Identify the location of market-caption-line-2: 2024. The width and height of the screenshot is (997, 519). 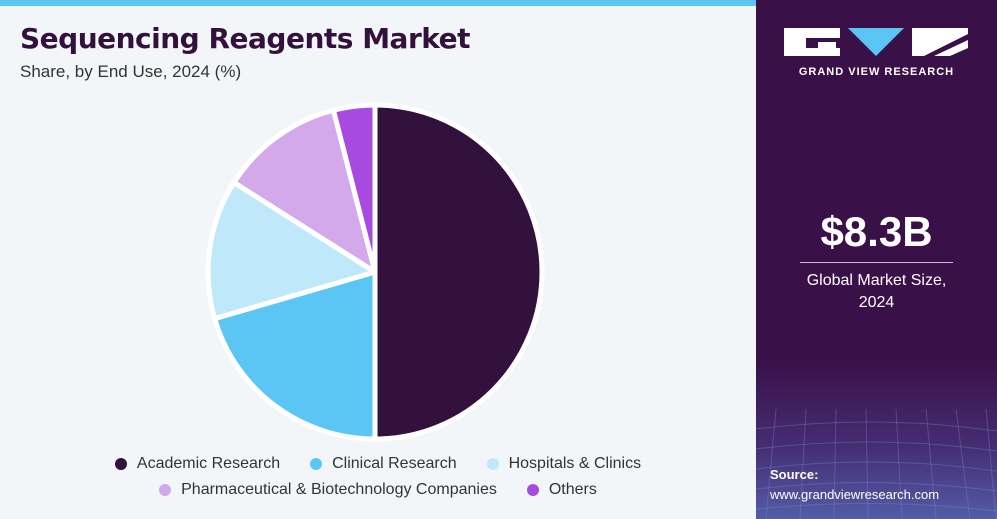
(876, 302).